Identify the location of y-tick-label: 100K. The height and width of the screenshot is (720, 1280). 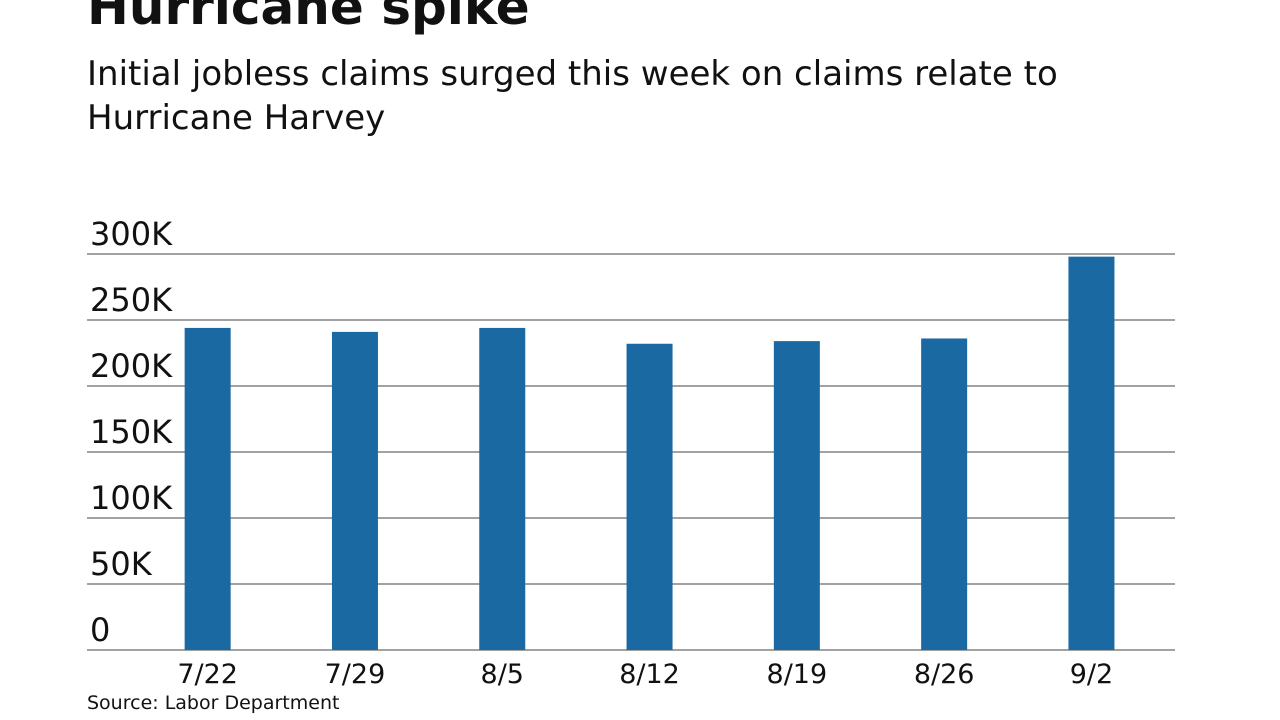
(131, 498).